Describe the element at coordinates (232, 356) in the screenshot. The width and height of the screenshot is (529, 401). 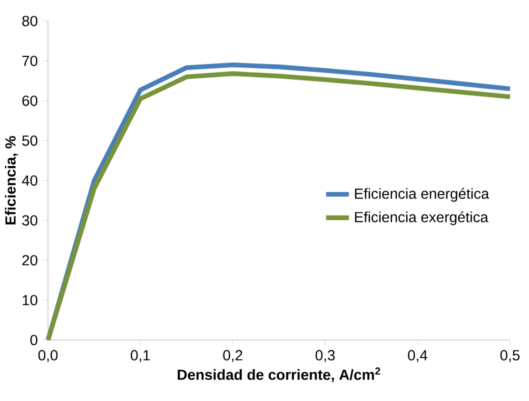
I see `x-tick-label: 0,2` at that location.